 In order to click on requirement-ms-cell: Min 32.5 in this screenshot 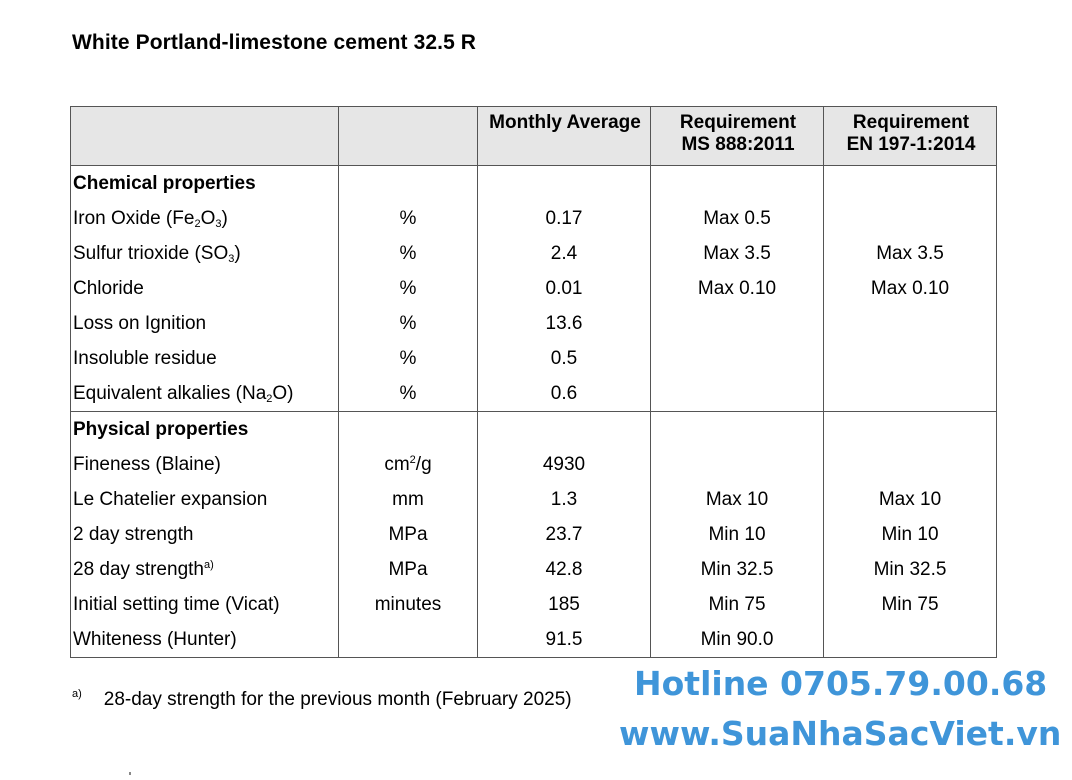, I will do `click(737, 569)`.